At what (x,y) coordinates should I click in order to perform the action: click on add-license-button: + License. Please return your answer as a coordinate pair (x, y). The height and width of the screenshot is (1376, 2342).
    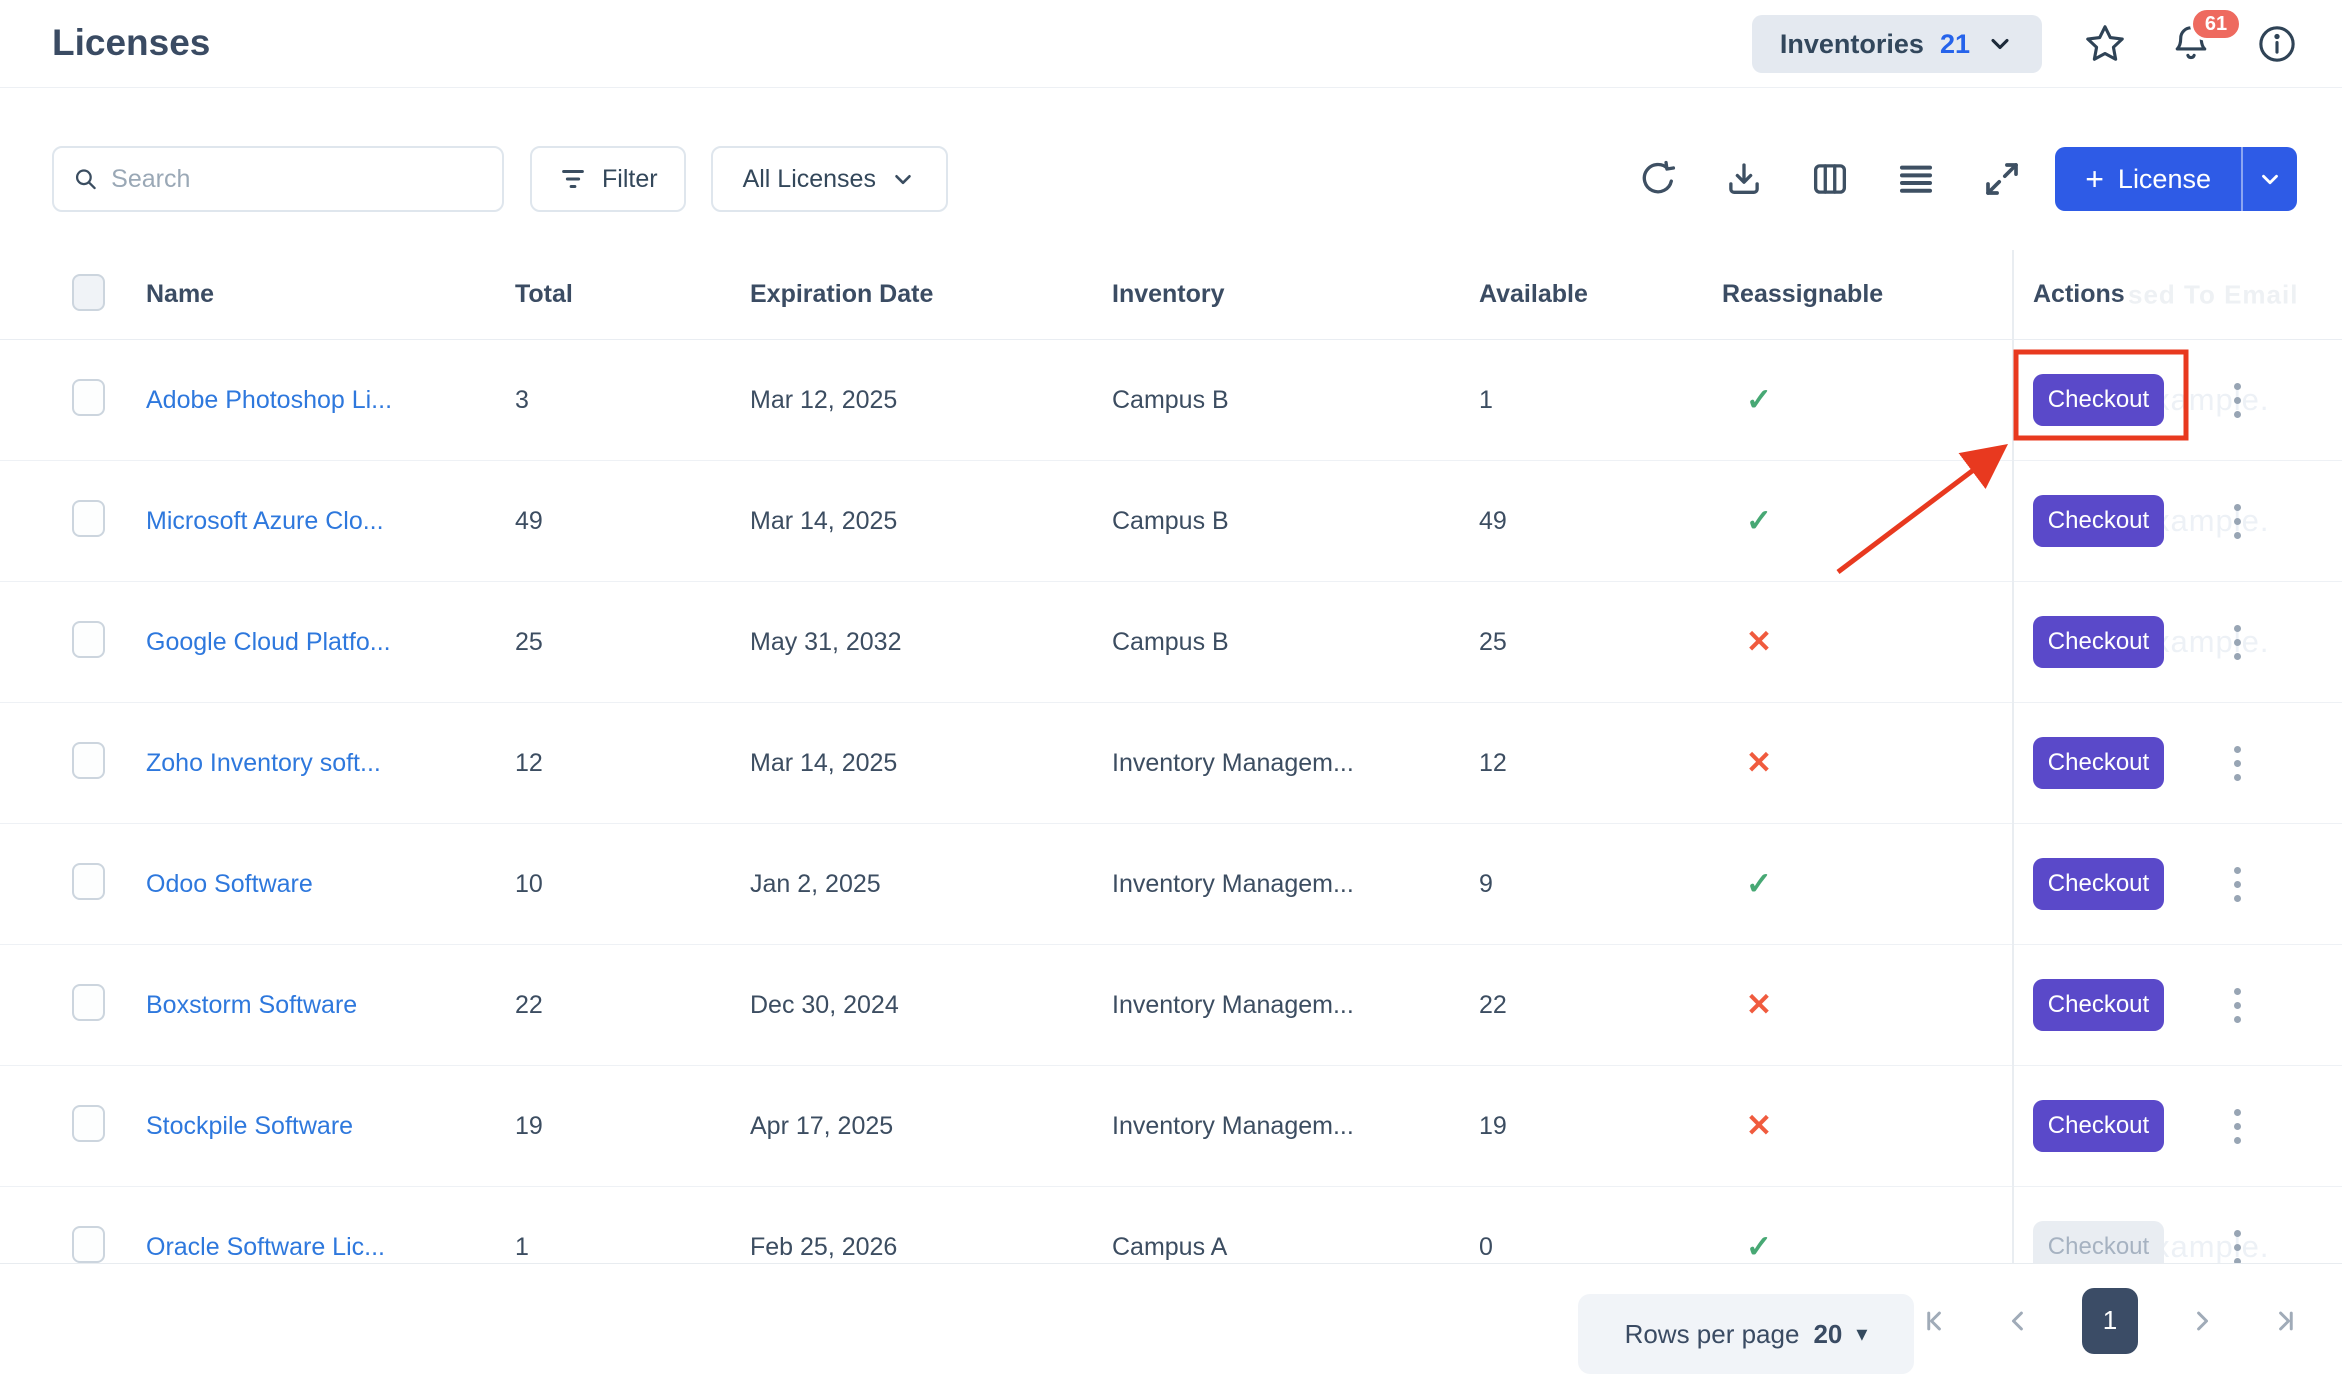
    Looking at the image, I should click on (2148, 179).